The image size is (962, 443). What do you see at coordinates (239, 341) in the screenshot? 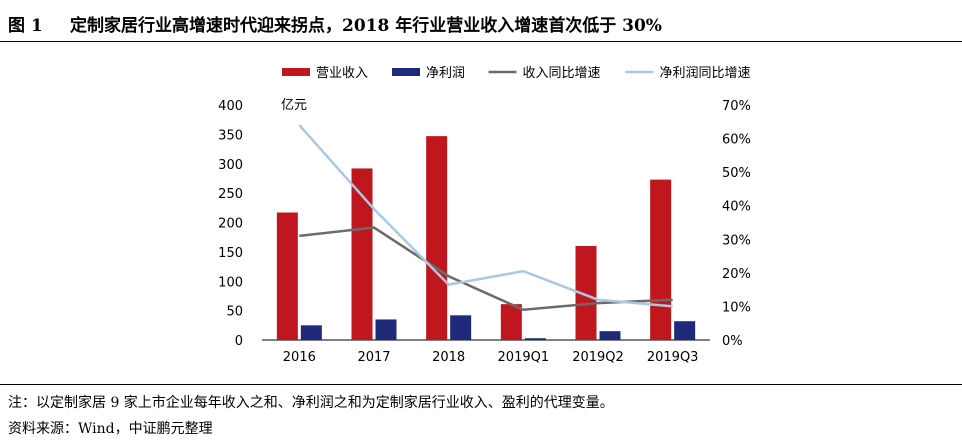
I see `y-left-tick-label: 0` at bounding box center [239, 341].